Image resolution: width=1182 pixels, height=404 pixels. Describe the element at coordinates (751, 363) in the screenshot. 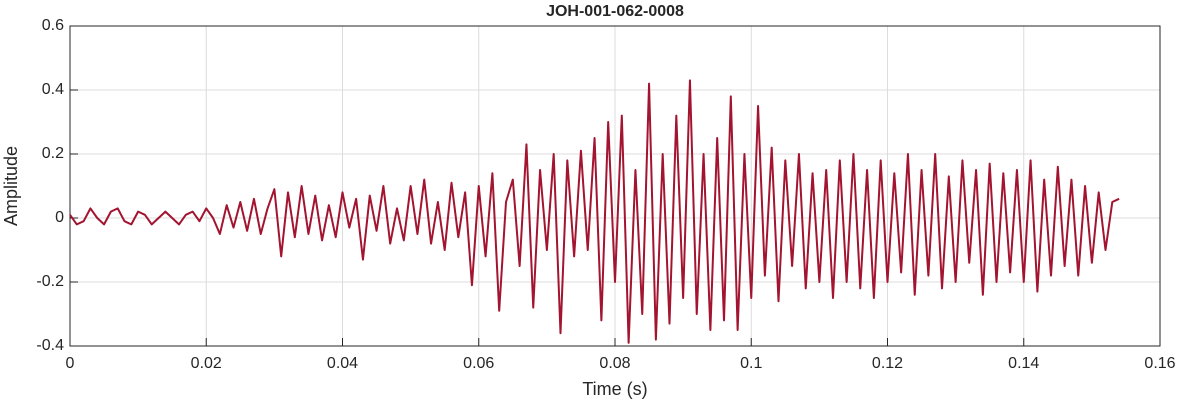

I see `x-tick-label: 0.1` at that location.